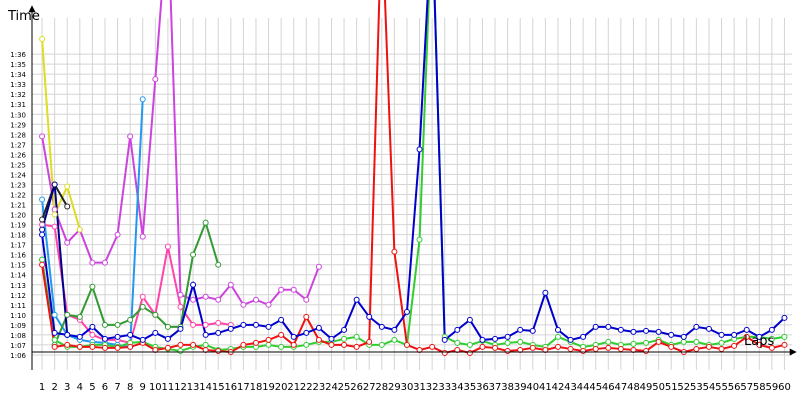 The height and width of the screenshot is (400, 800). I want to click on y-tick-label: 1:07, so click(18, 346).